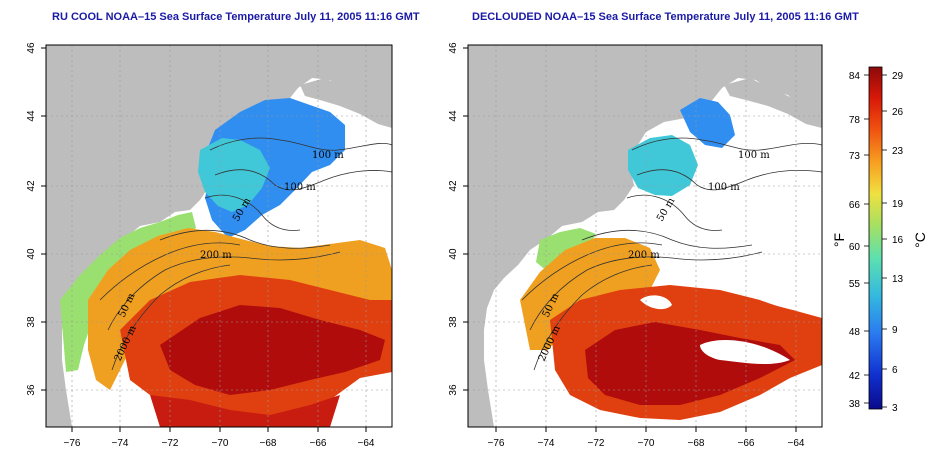  Describe the element at coordinates (453, 48) in the screenshot. I see `right-y-tick-46: 46` at that location.